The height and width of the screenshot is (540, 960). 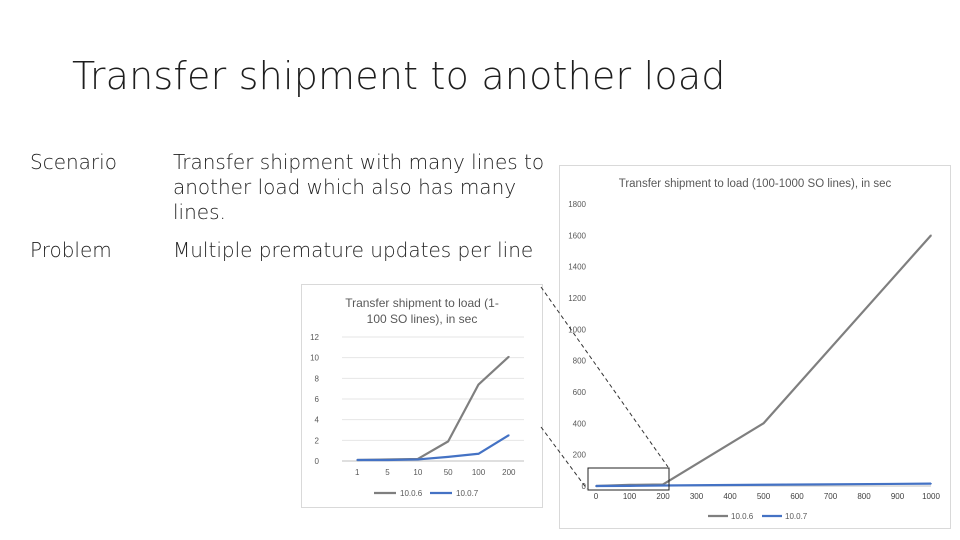 What do you see at coordinates (353, 250) in the screenshot?
I see `problem-text: Multiple premature updates per line` at bounding box center [353, 250].